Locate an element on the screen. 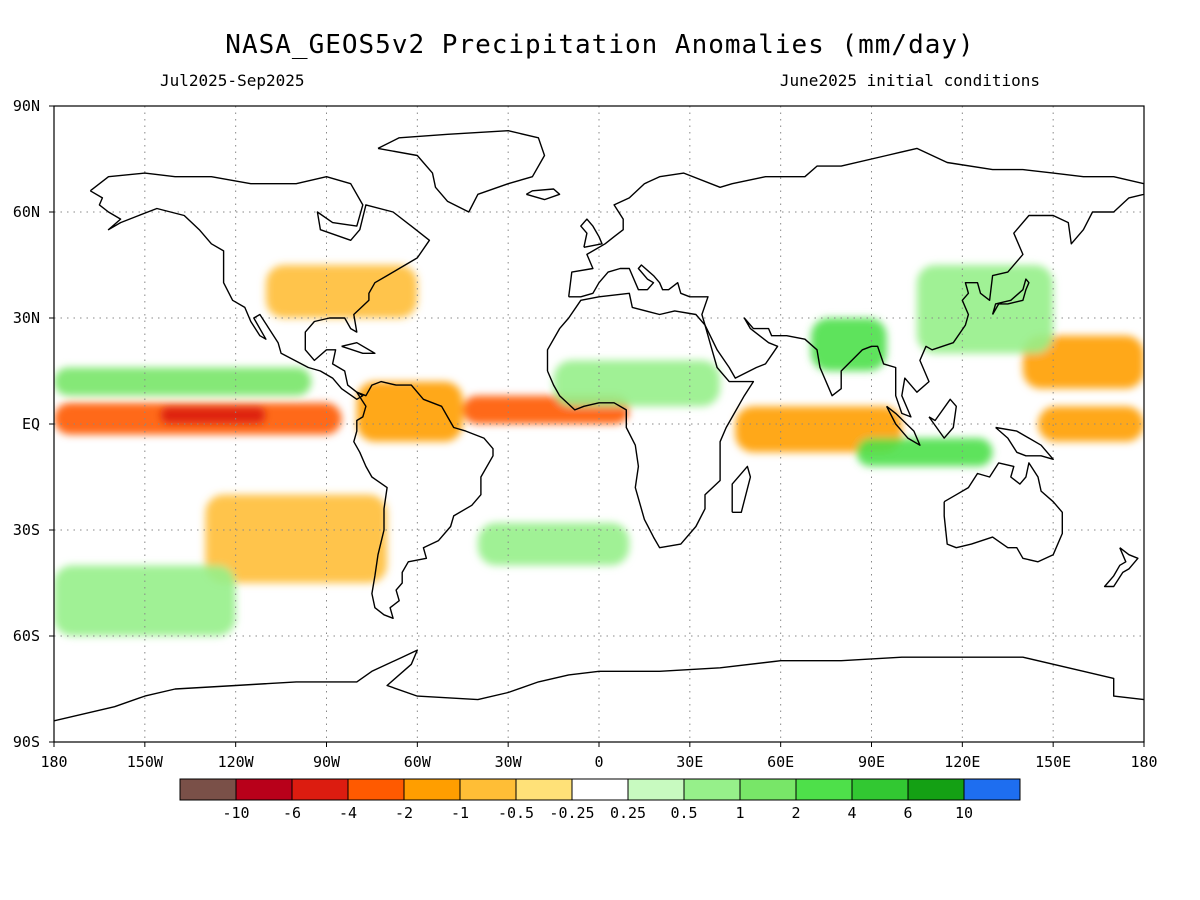 The image size is (1200, 900). forecast-period: Jul2025-Sep2025 is located at coordinates (232, 80).